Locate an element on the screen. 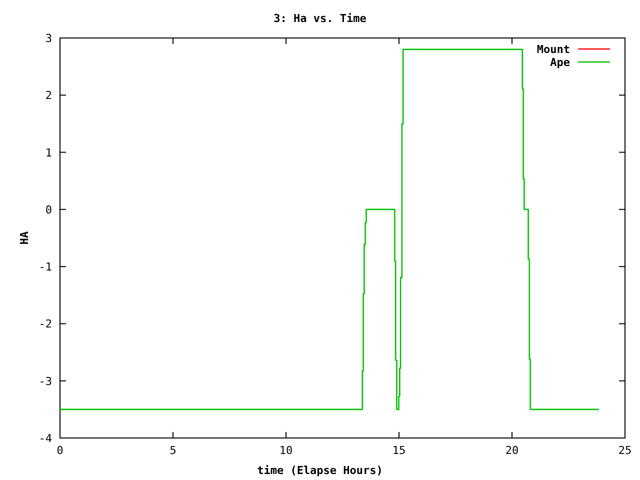 The width and height of the screenshot is (640, 480). x-tick-label: 10 is located at coordinates (286, 450).